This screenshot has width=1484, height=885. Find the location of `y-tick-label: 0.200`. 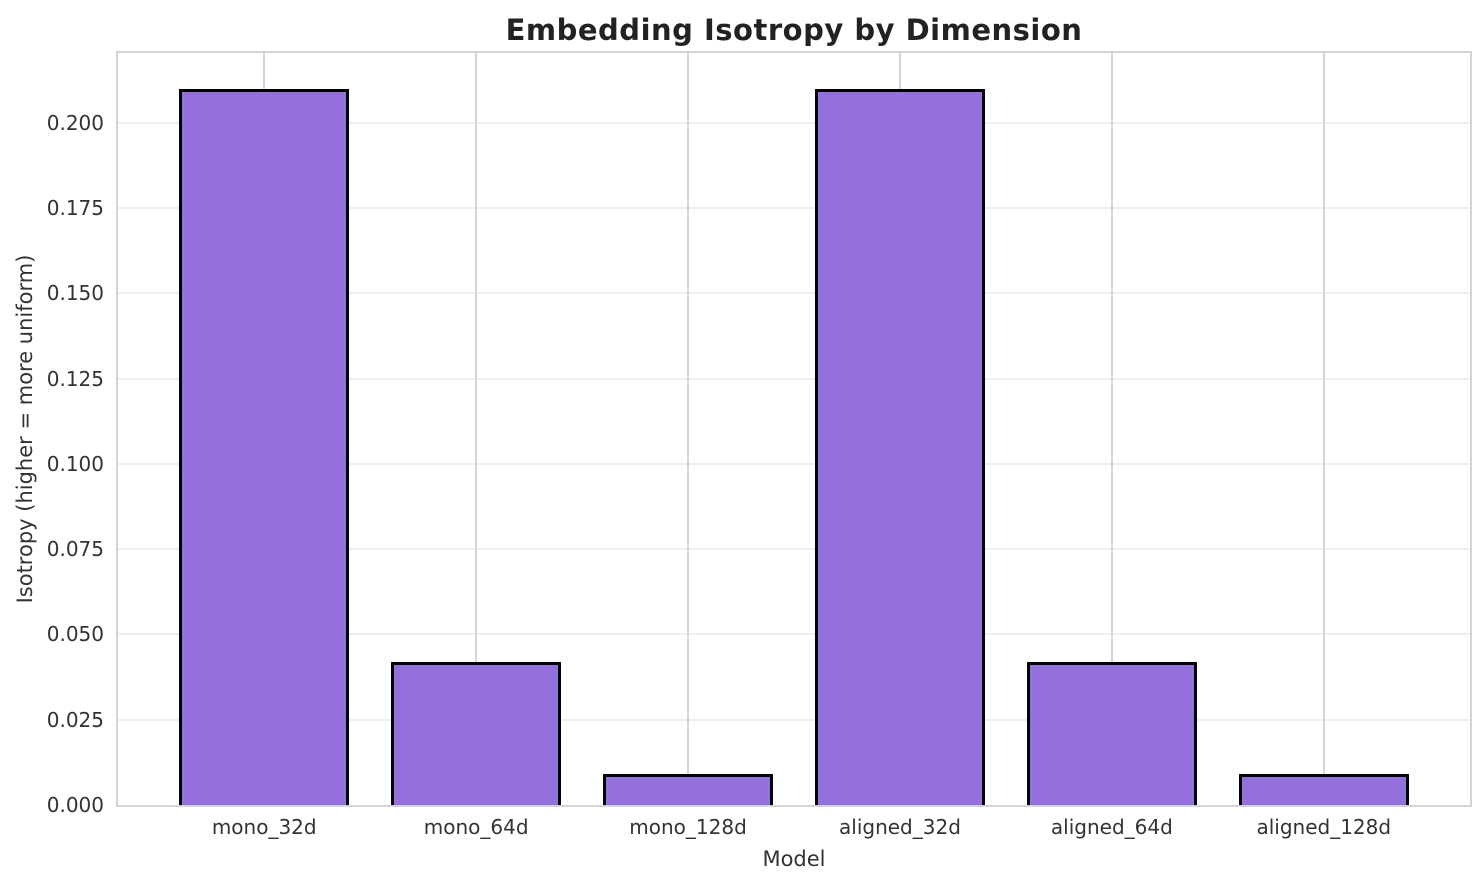

y-tick-label: 0.200 is located at coordinates (75, 122).